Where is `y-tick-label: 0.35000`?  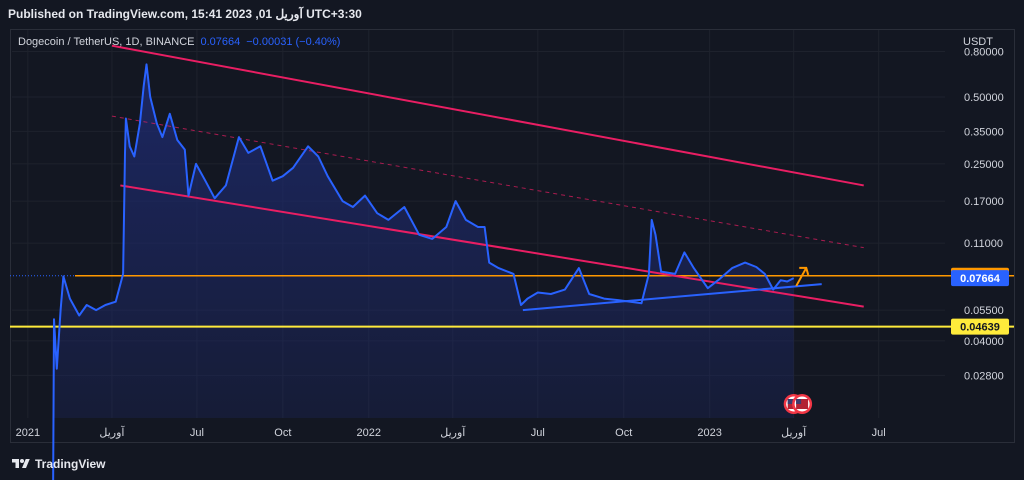 y-tick-label: 0.35000 is located at coordinates (984, 132).